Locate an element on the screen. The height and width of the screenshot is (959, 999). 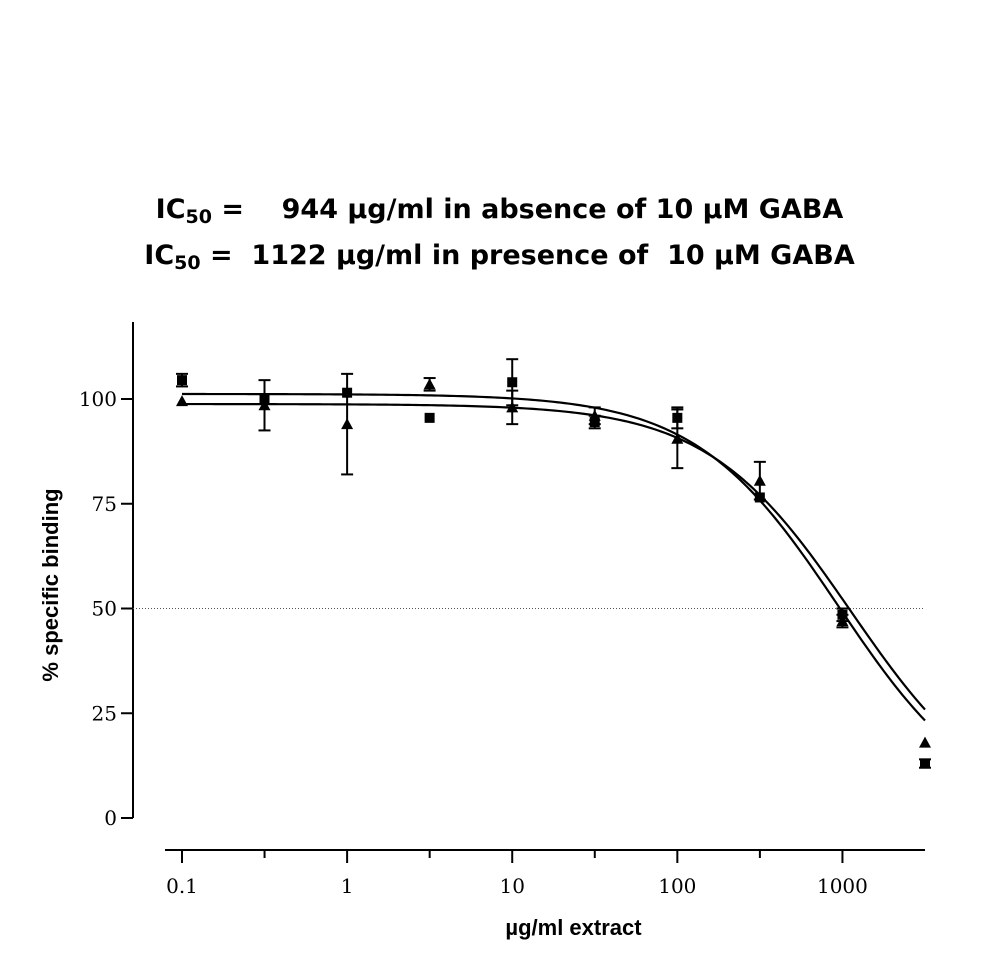
y-tick-label: 100 is located at coordinates (98, 399).